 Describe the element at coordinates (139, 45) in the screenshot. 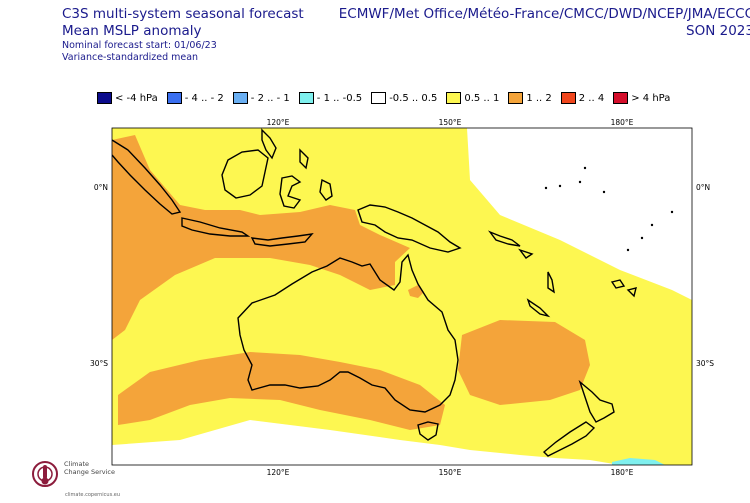

I see `subtitle-line-1: Nominal forecast start: 01/06/23` at that location.